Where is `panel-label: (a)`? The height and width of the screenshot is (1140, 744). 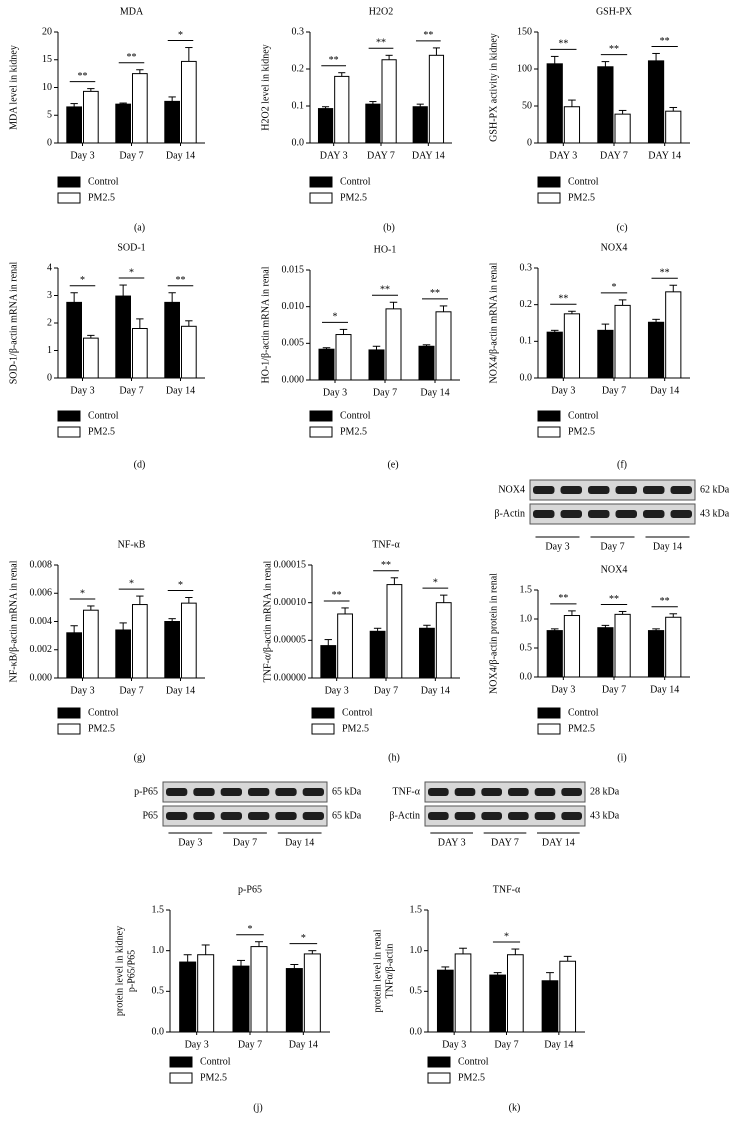 panel-label: (a) is located at coordinates (139, 227).